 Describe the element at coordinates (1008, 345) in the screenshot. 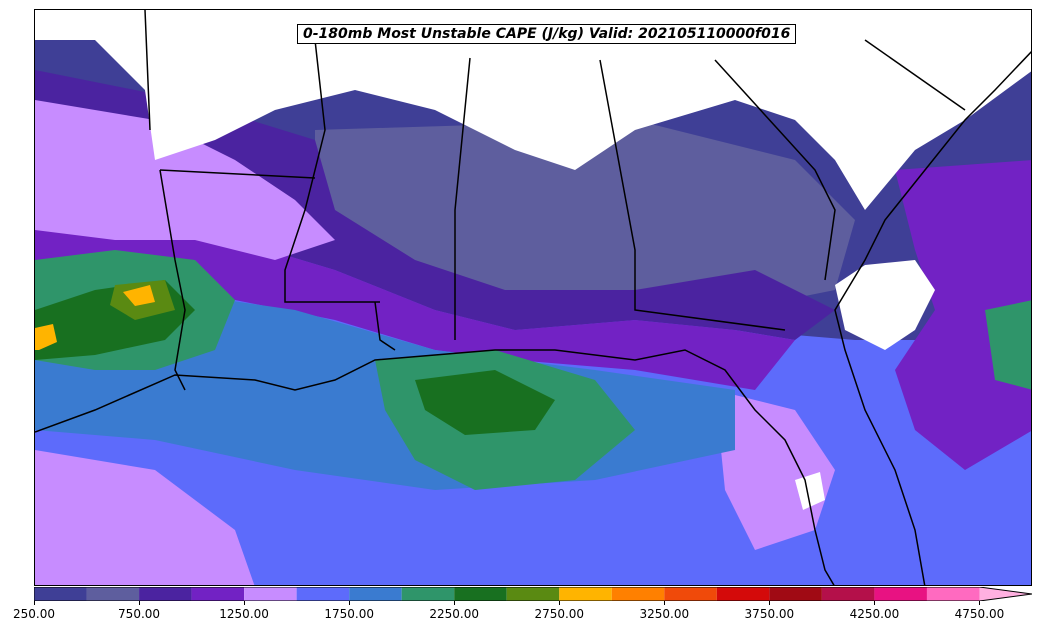

I see `cape-band-2250-east` at that location.